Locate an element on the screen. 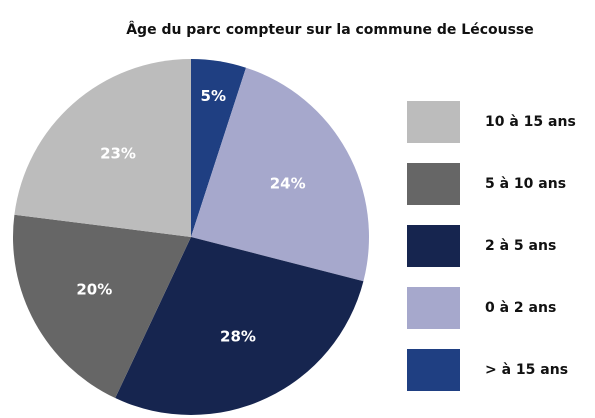 This screenshot has width=595, height=418. legend-label: > à 15 ans is located at coordinates (526, 370).